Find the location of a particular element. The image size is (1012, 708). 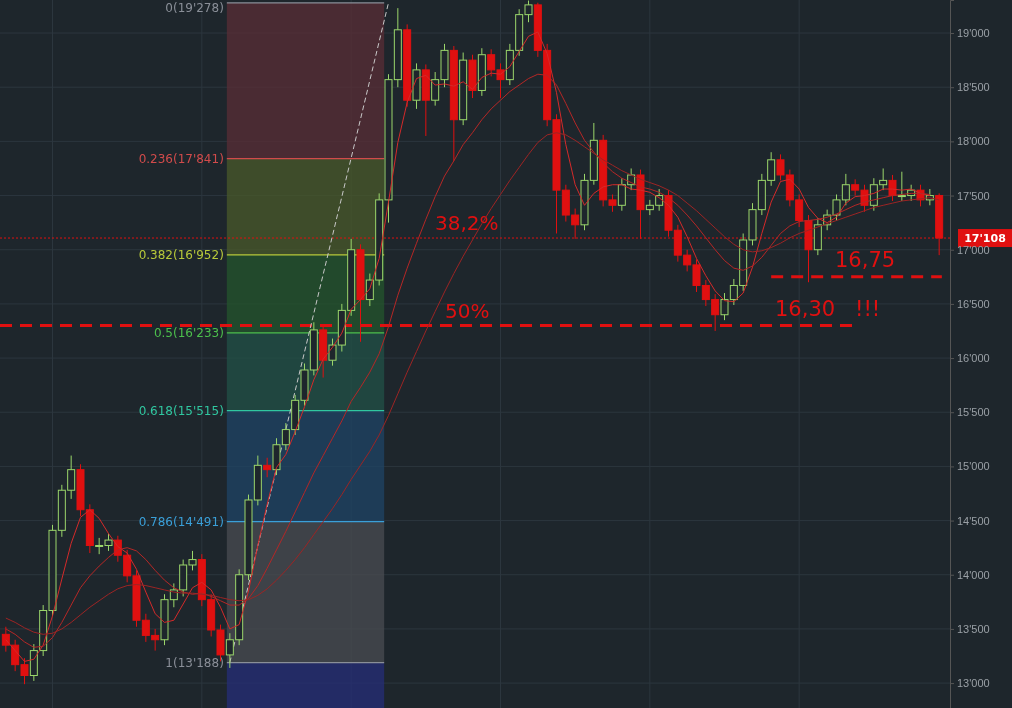

ref-line-label: 0.786(14'491) is located at coordinates (181, 521).